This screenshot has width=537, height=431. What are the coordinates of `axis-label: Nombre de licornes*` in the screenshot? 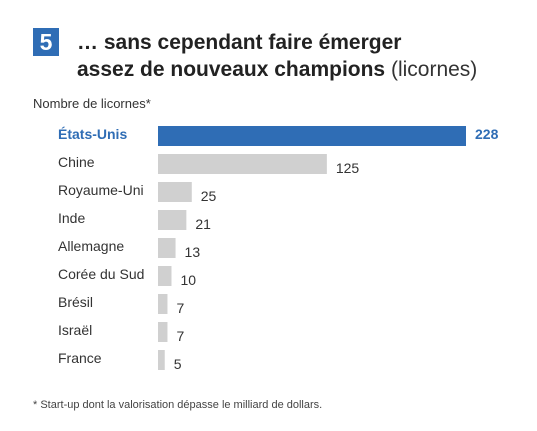 It's located at (92, 103).